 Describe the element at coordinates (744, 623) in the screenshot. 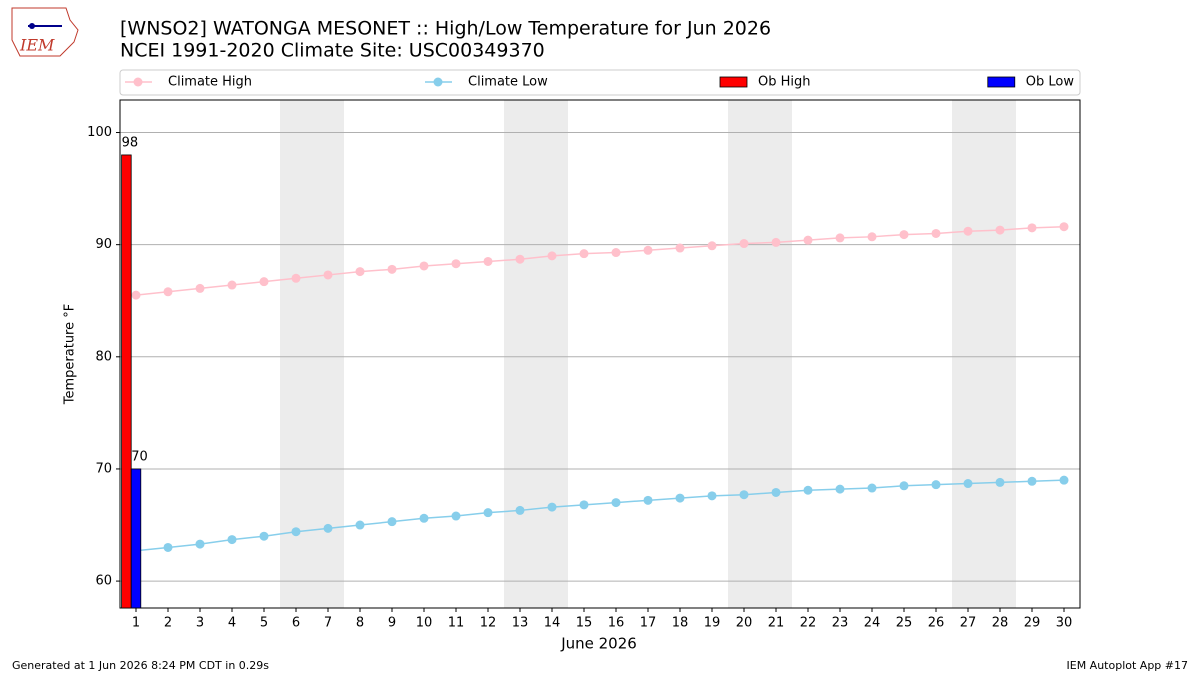

I see `x-tick-label: 20` at that location.